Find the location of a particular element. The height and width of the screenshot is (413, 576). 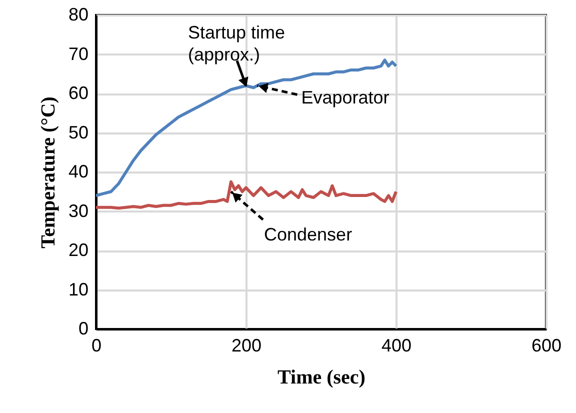

x-tick-label: 200 is located at coordinates (246, 346).